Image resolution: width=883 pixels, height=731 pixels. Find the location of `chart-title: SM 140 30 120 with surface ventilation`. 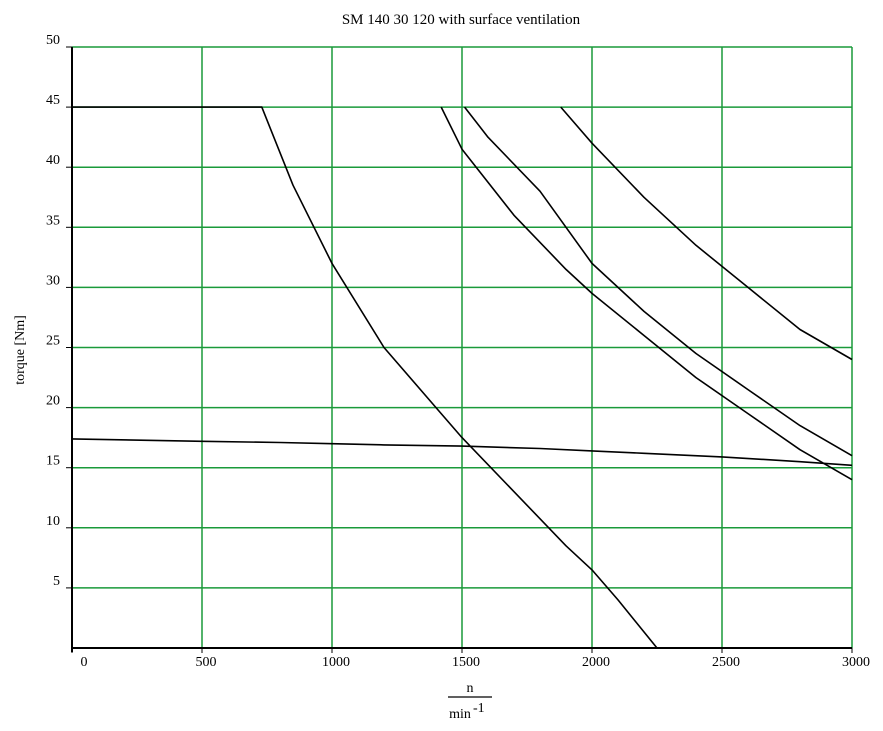

chart-title: SM 140 30 120 with surface ventilation is located at coordinates (461, 20).